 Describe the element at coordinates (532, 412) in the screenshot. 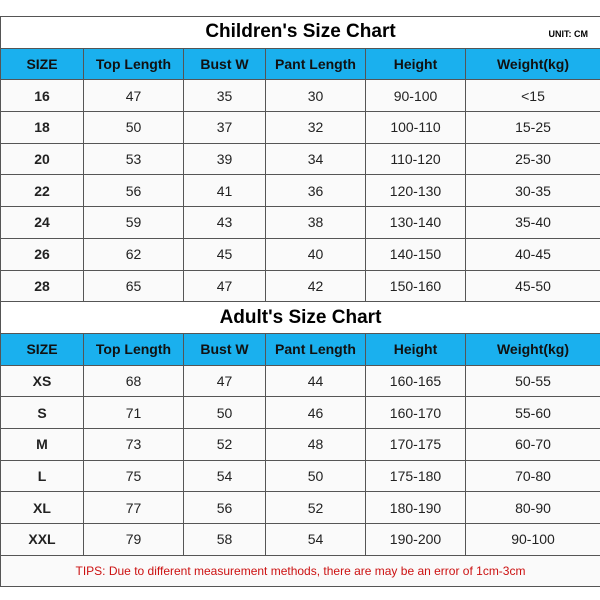

I see `value-cell: 55-60` at that location.